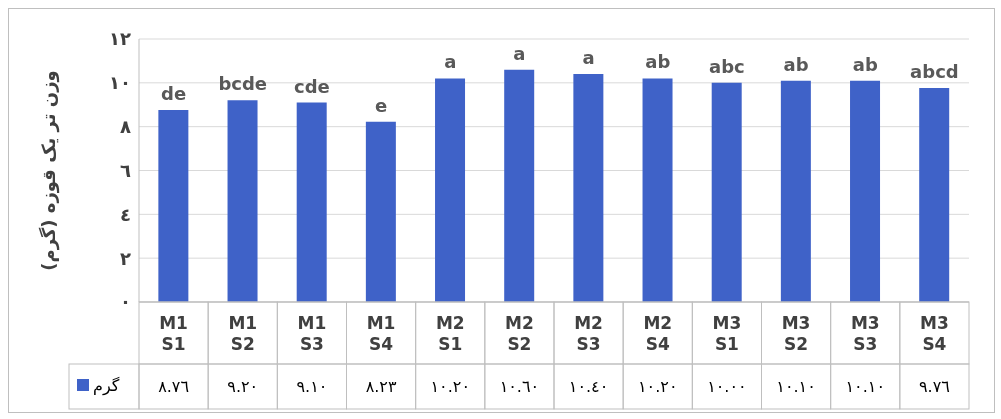 This screenshot has height=419, width=1001. What do you see at coordinates (243, 84) in the screenshot?
I see `annotation: bcde` at bounding box center [243, 84].